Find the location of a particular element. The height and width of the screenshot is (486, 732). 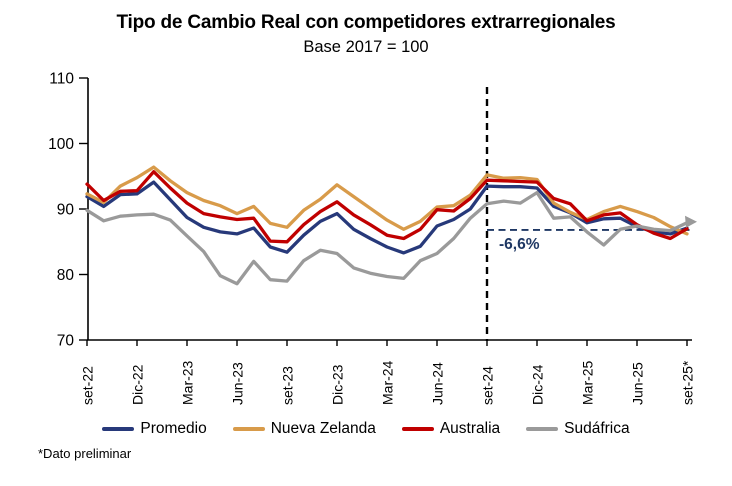

australia-line is located at coordinates (387, 207).